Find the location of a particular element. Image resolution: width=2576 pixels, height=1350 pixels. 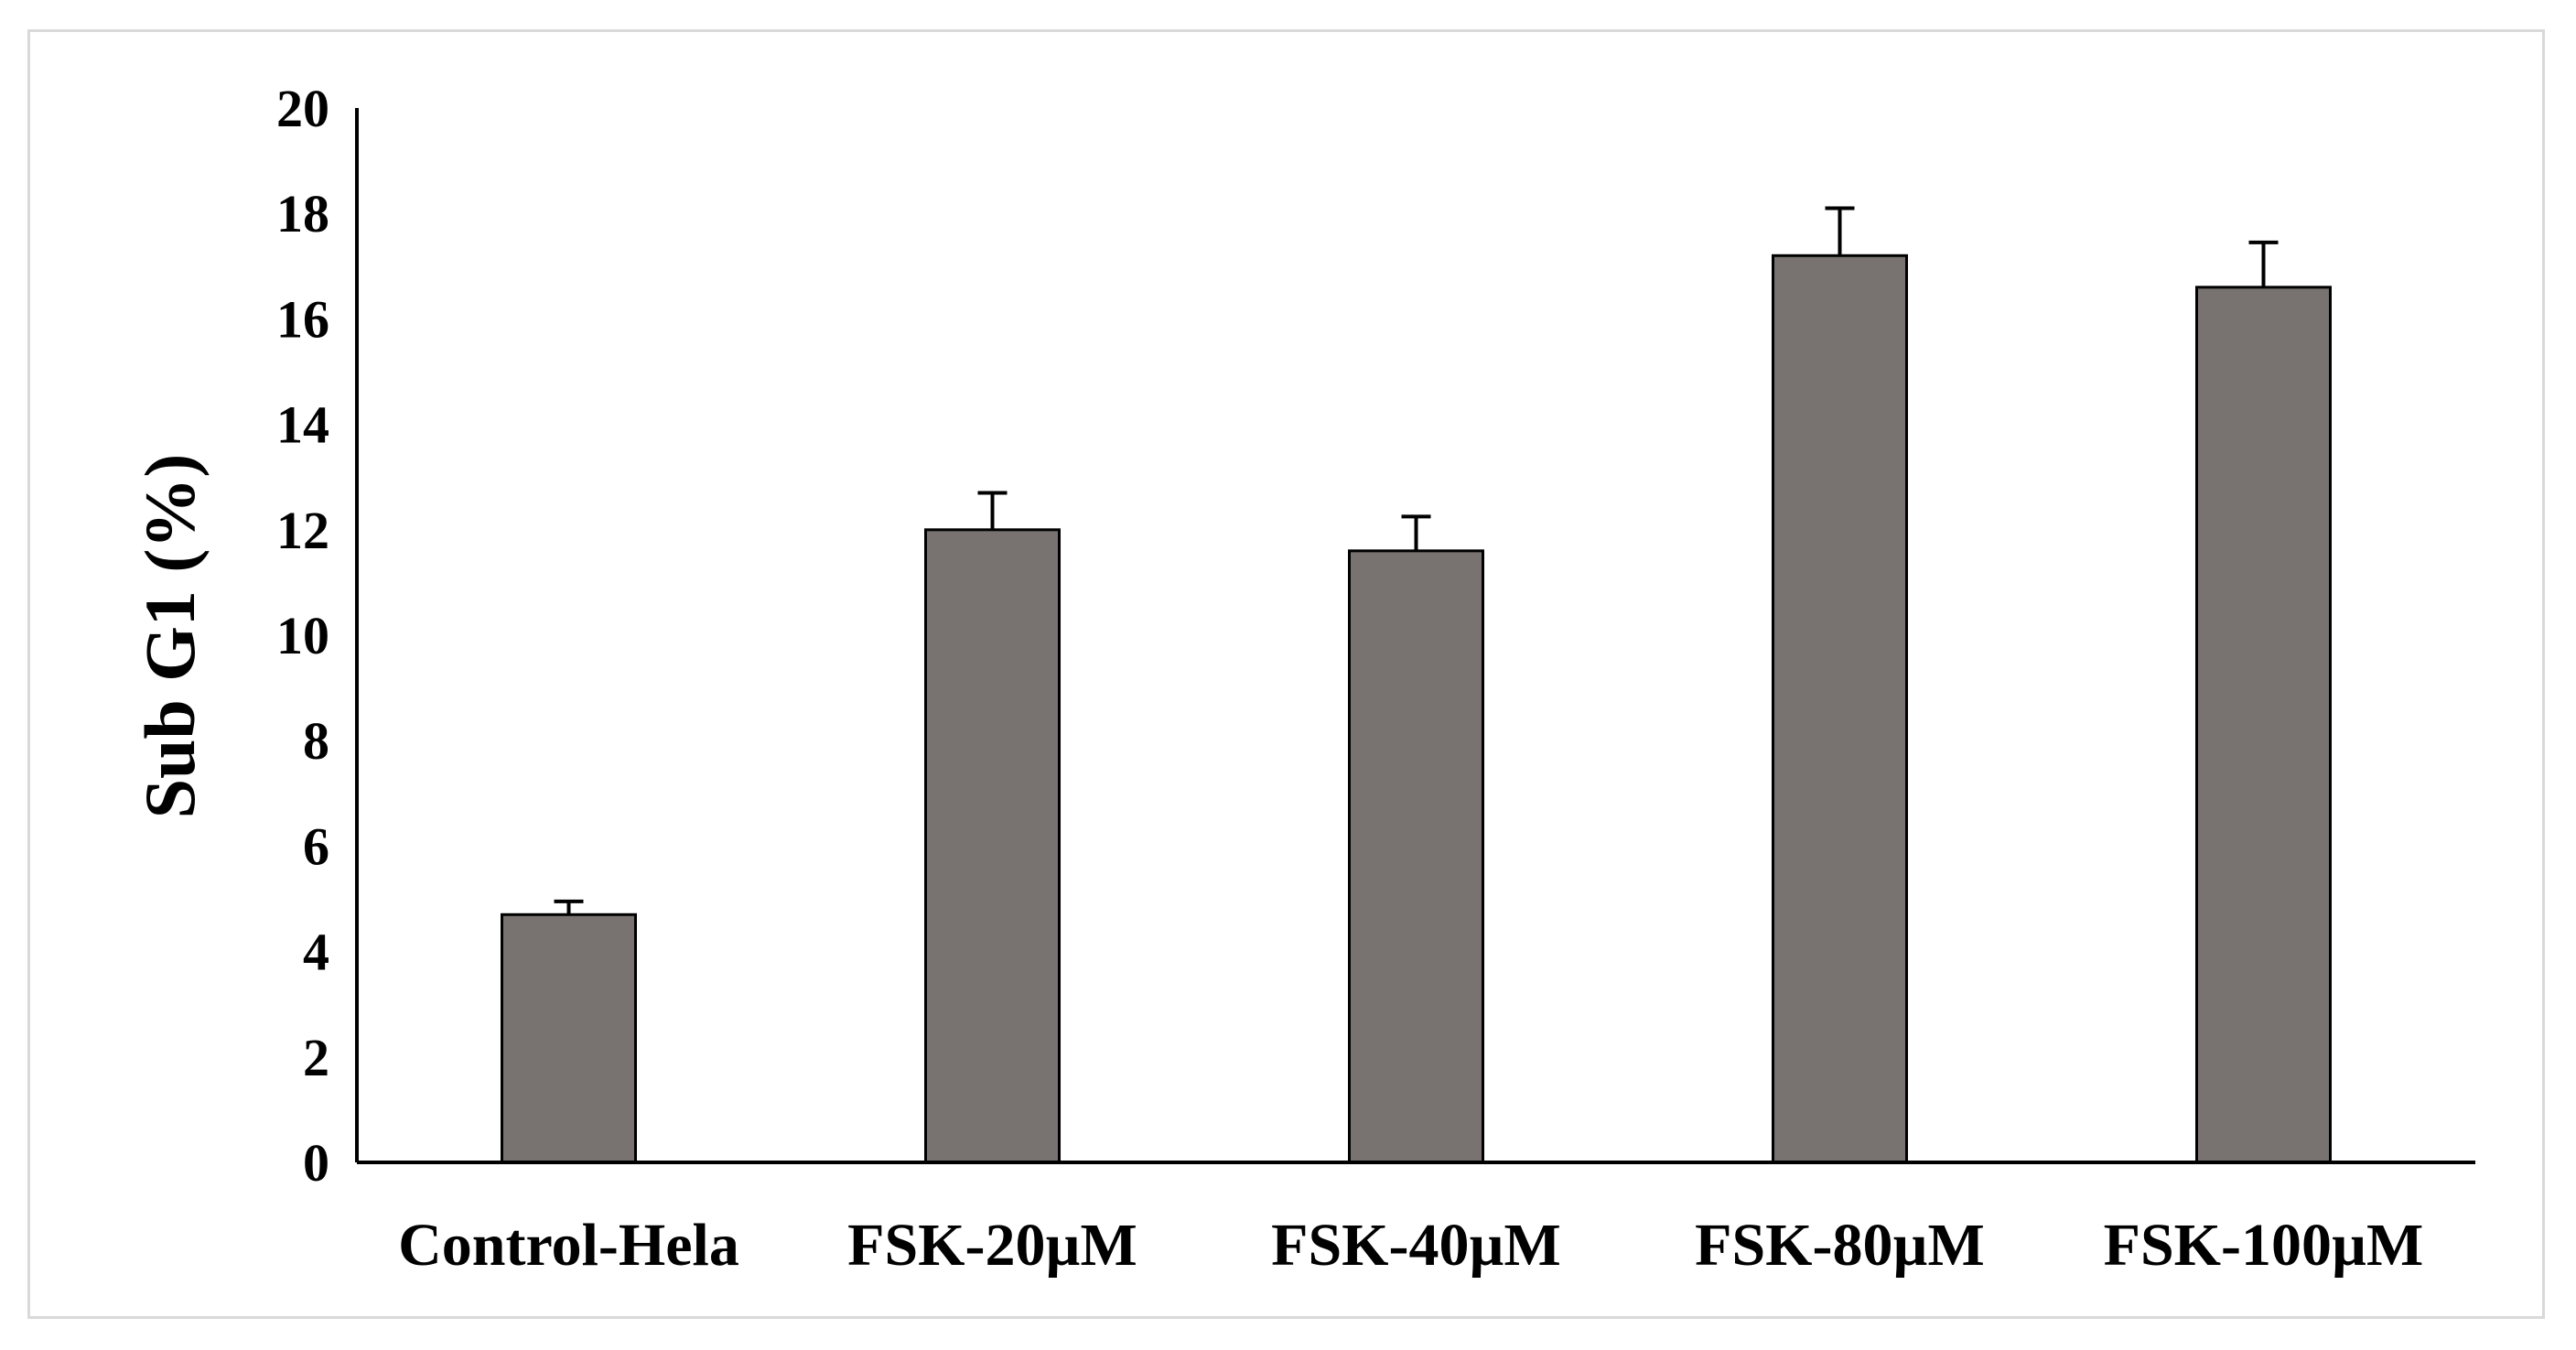

x-category-label: FSK-20µM is located at coordinates (992, 1245).